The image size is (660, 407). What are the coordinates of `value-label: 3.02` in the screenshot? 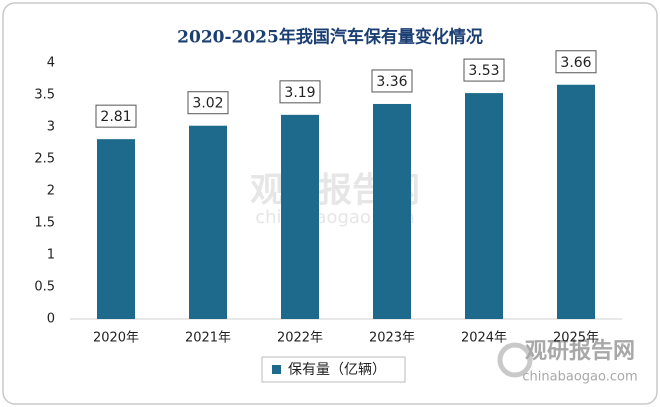 It's located at (207, 104).